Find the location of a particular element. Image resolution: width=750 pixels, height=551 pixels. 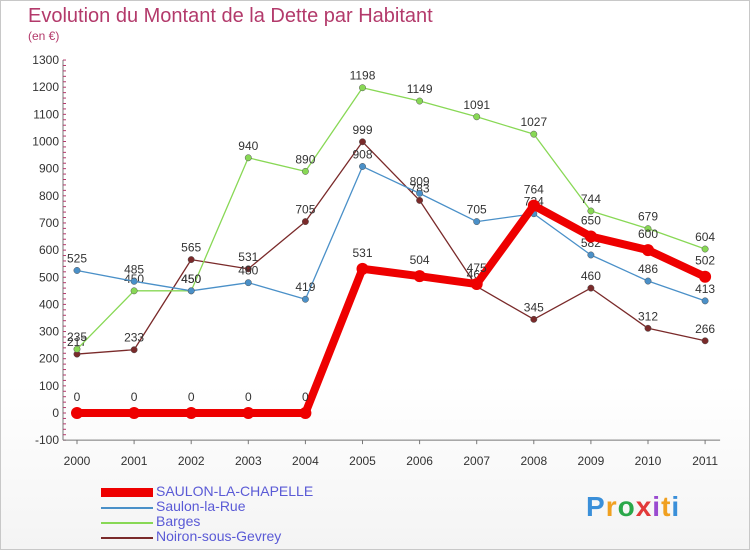

x-tick-label: 2005 is located at coordinates (362, 461).